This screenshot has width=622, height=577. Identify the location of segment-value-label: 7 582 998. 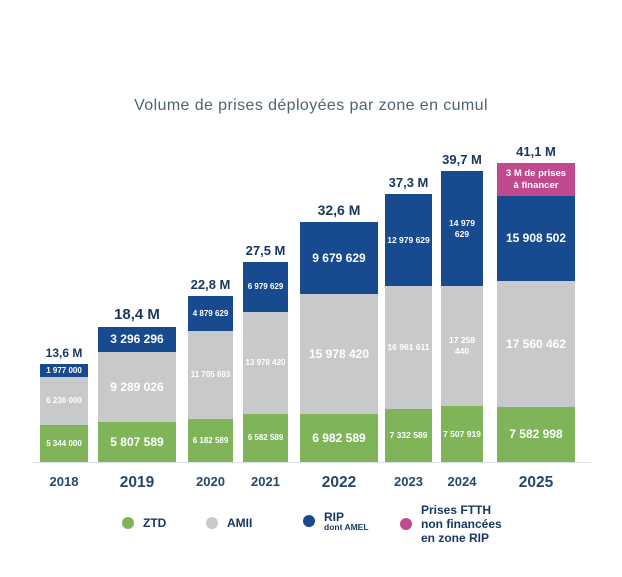
(536, 434).